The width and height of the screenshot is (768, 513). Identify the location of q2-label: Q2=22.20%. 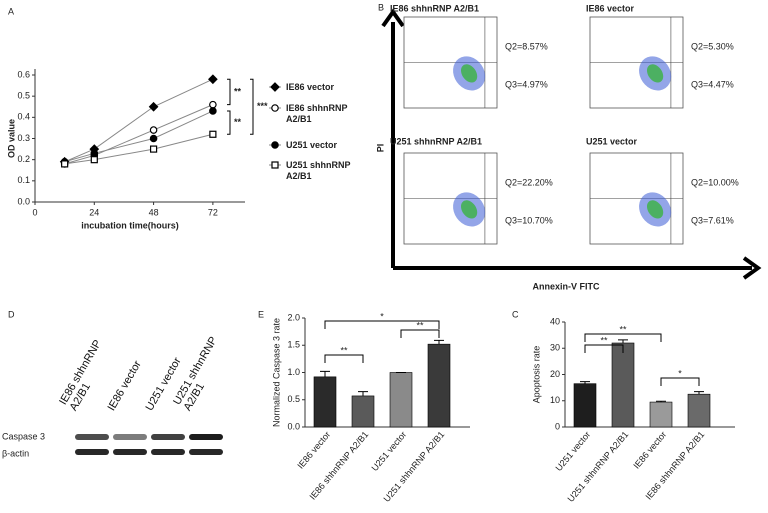
(529, 182).